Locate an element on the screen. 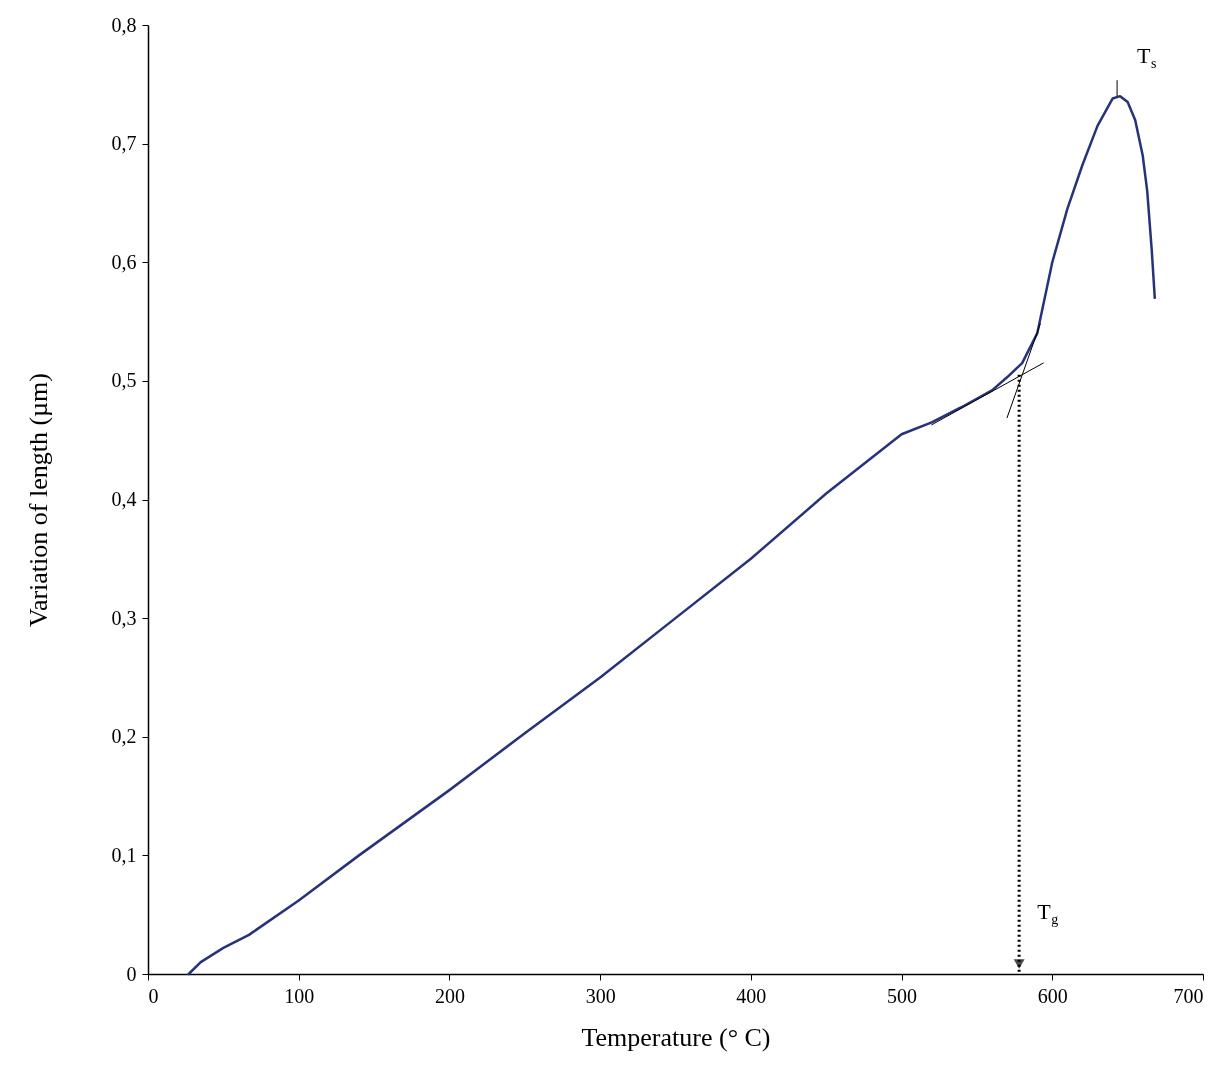 The width and height of the screenshot is (1220, 1074). y-tick-label: 0 is located at coordinates (131, 973).